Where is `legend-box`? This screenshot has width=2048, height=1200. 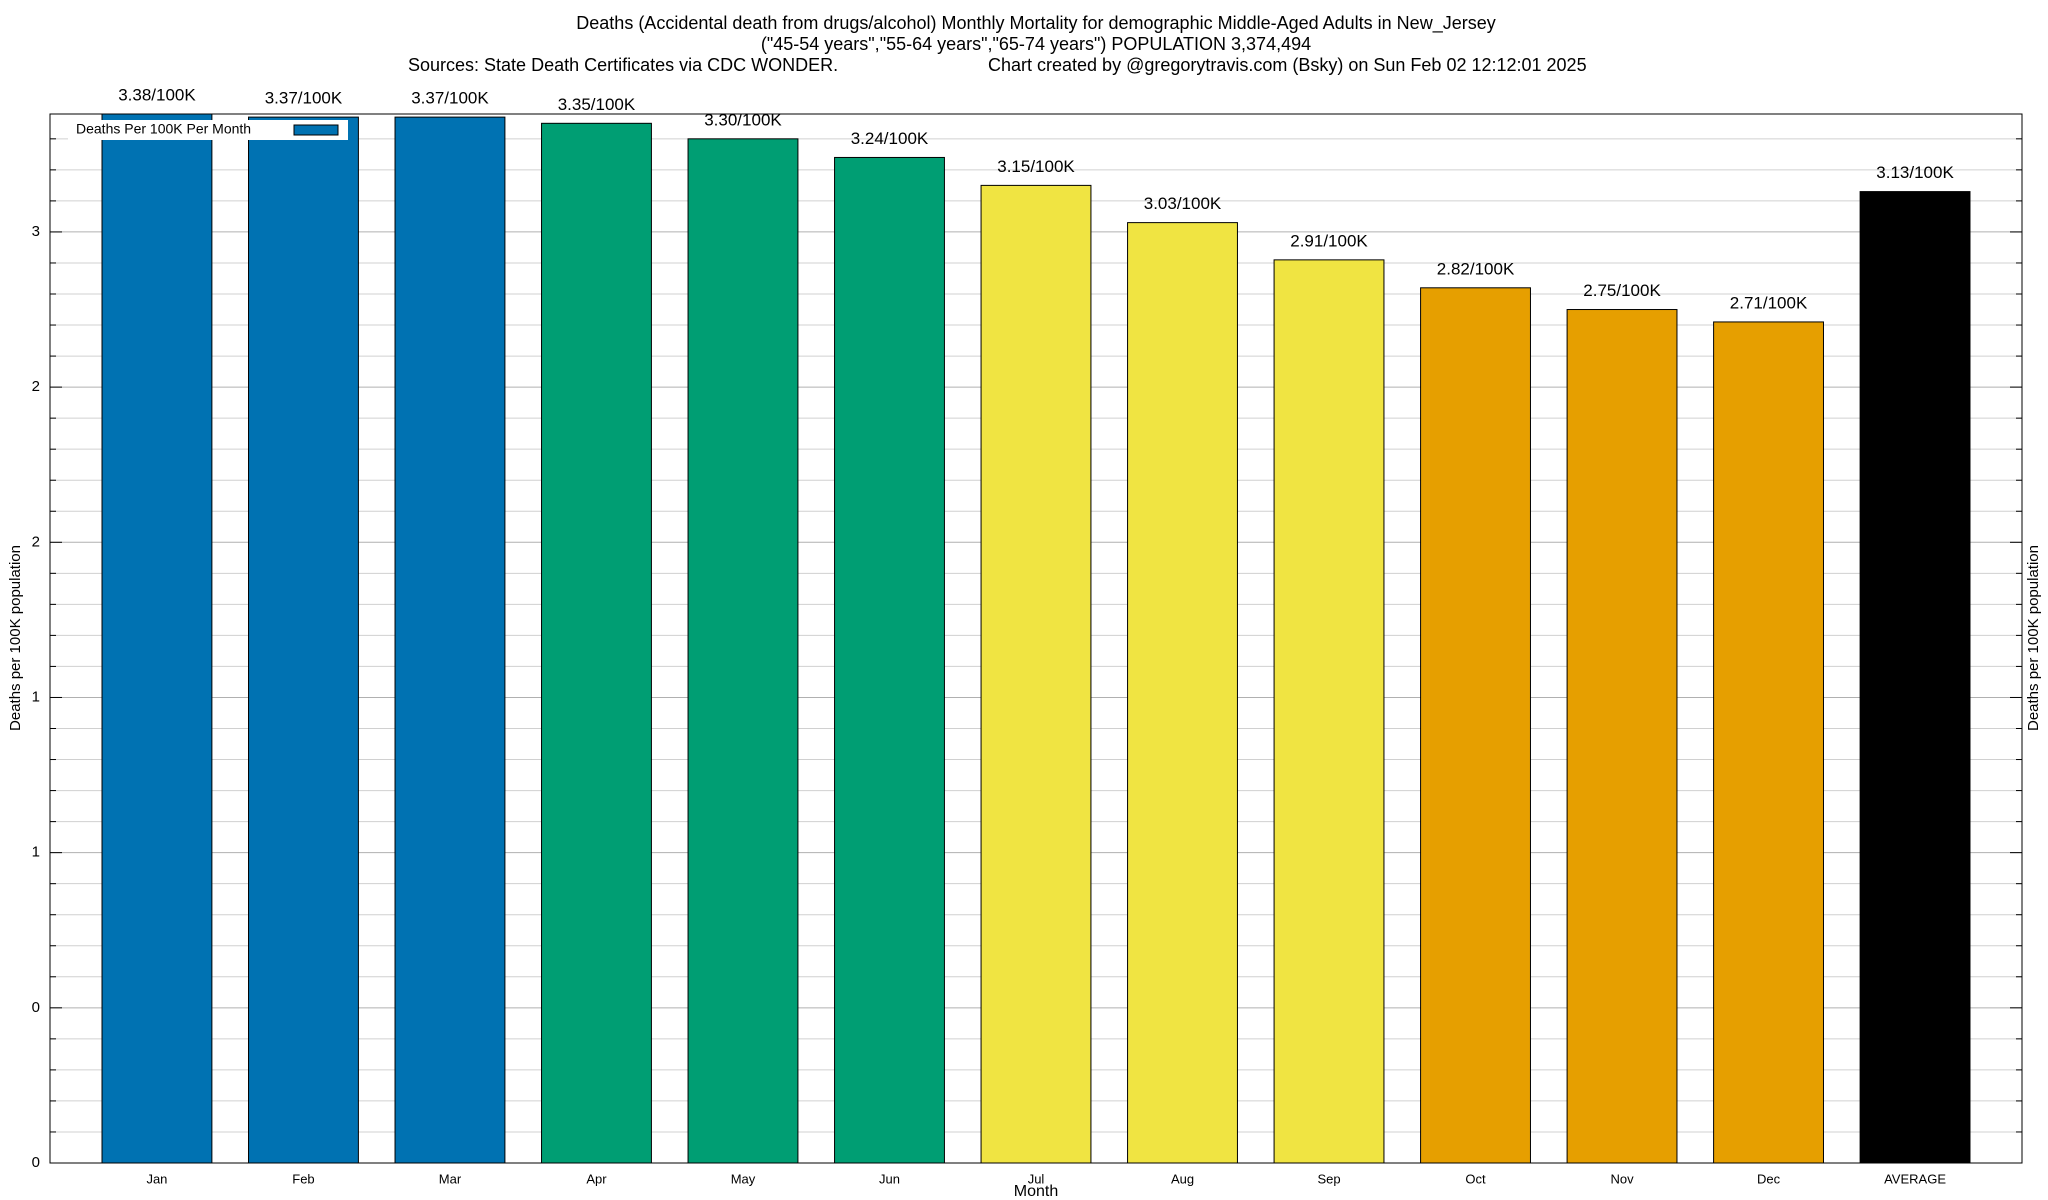
legend-box is located at coordinates (208, 130).